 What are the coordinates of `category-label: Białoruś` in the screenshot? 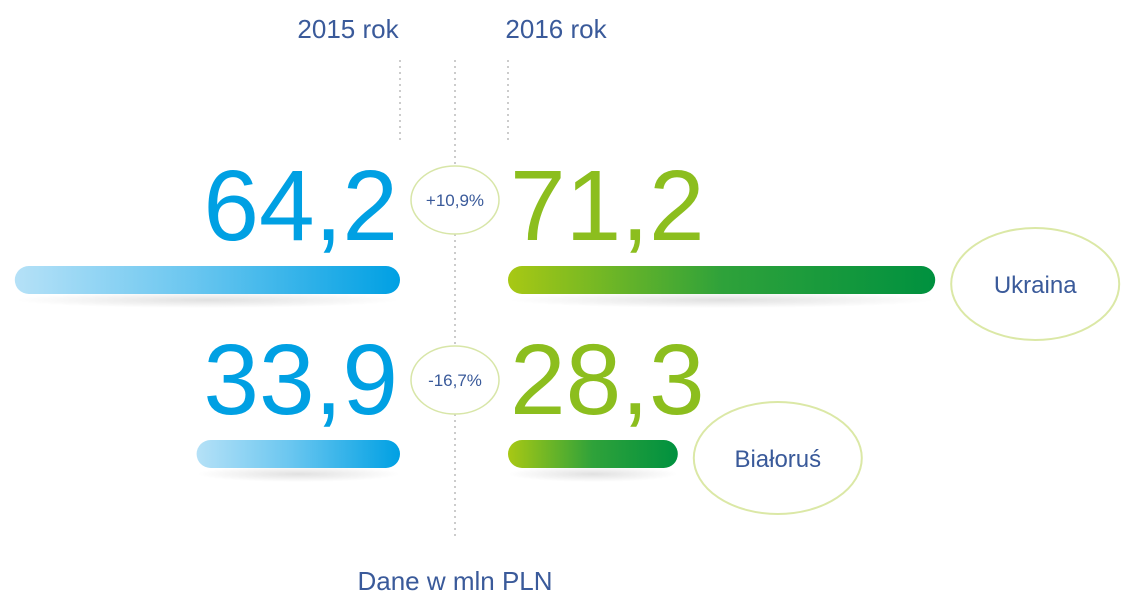 It's located at (777, 459).